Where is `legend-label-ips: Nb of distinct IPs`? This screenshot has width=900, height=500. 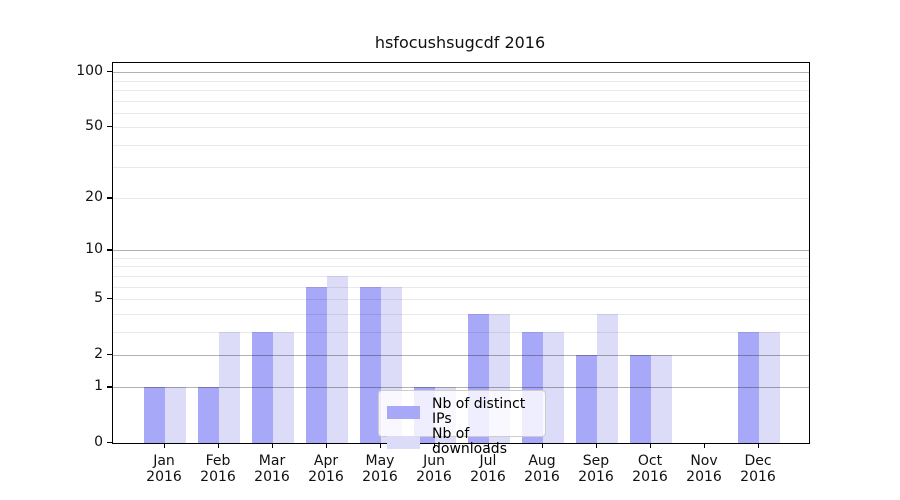
legend-label-ips: Nb of distinct IPs is located at coordinates (479, 411).